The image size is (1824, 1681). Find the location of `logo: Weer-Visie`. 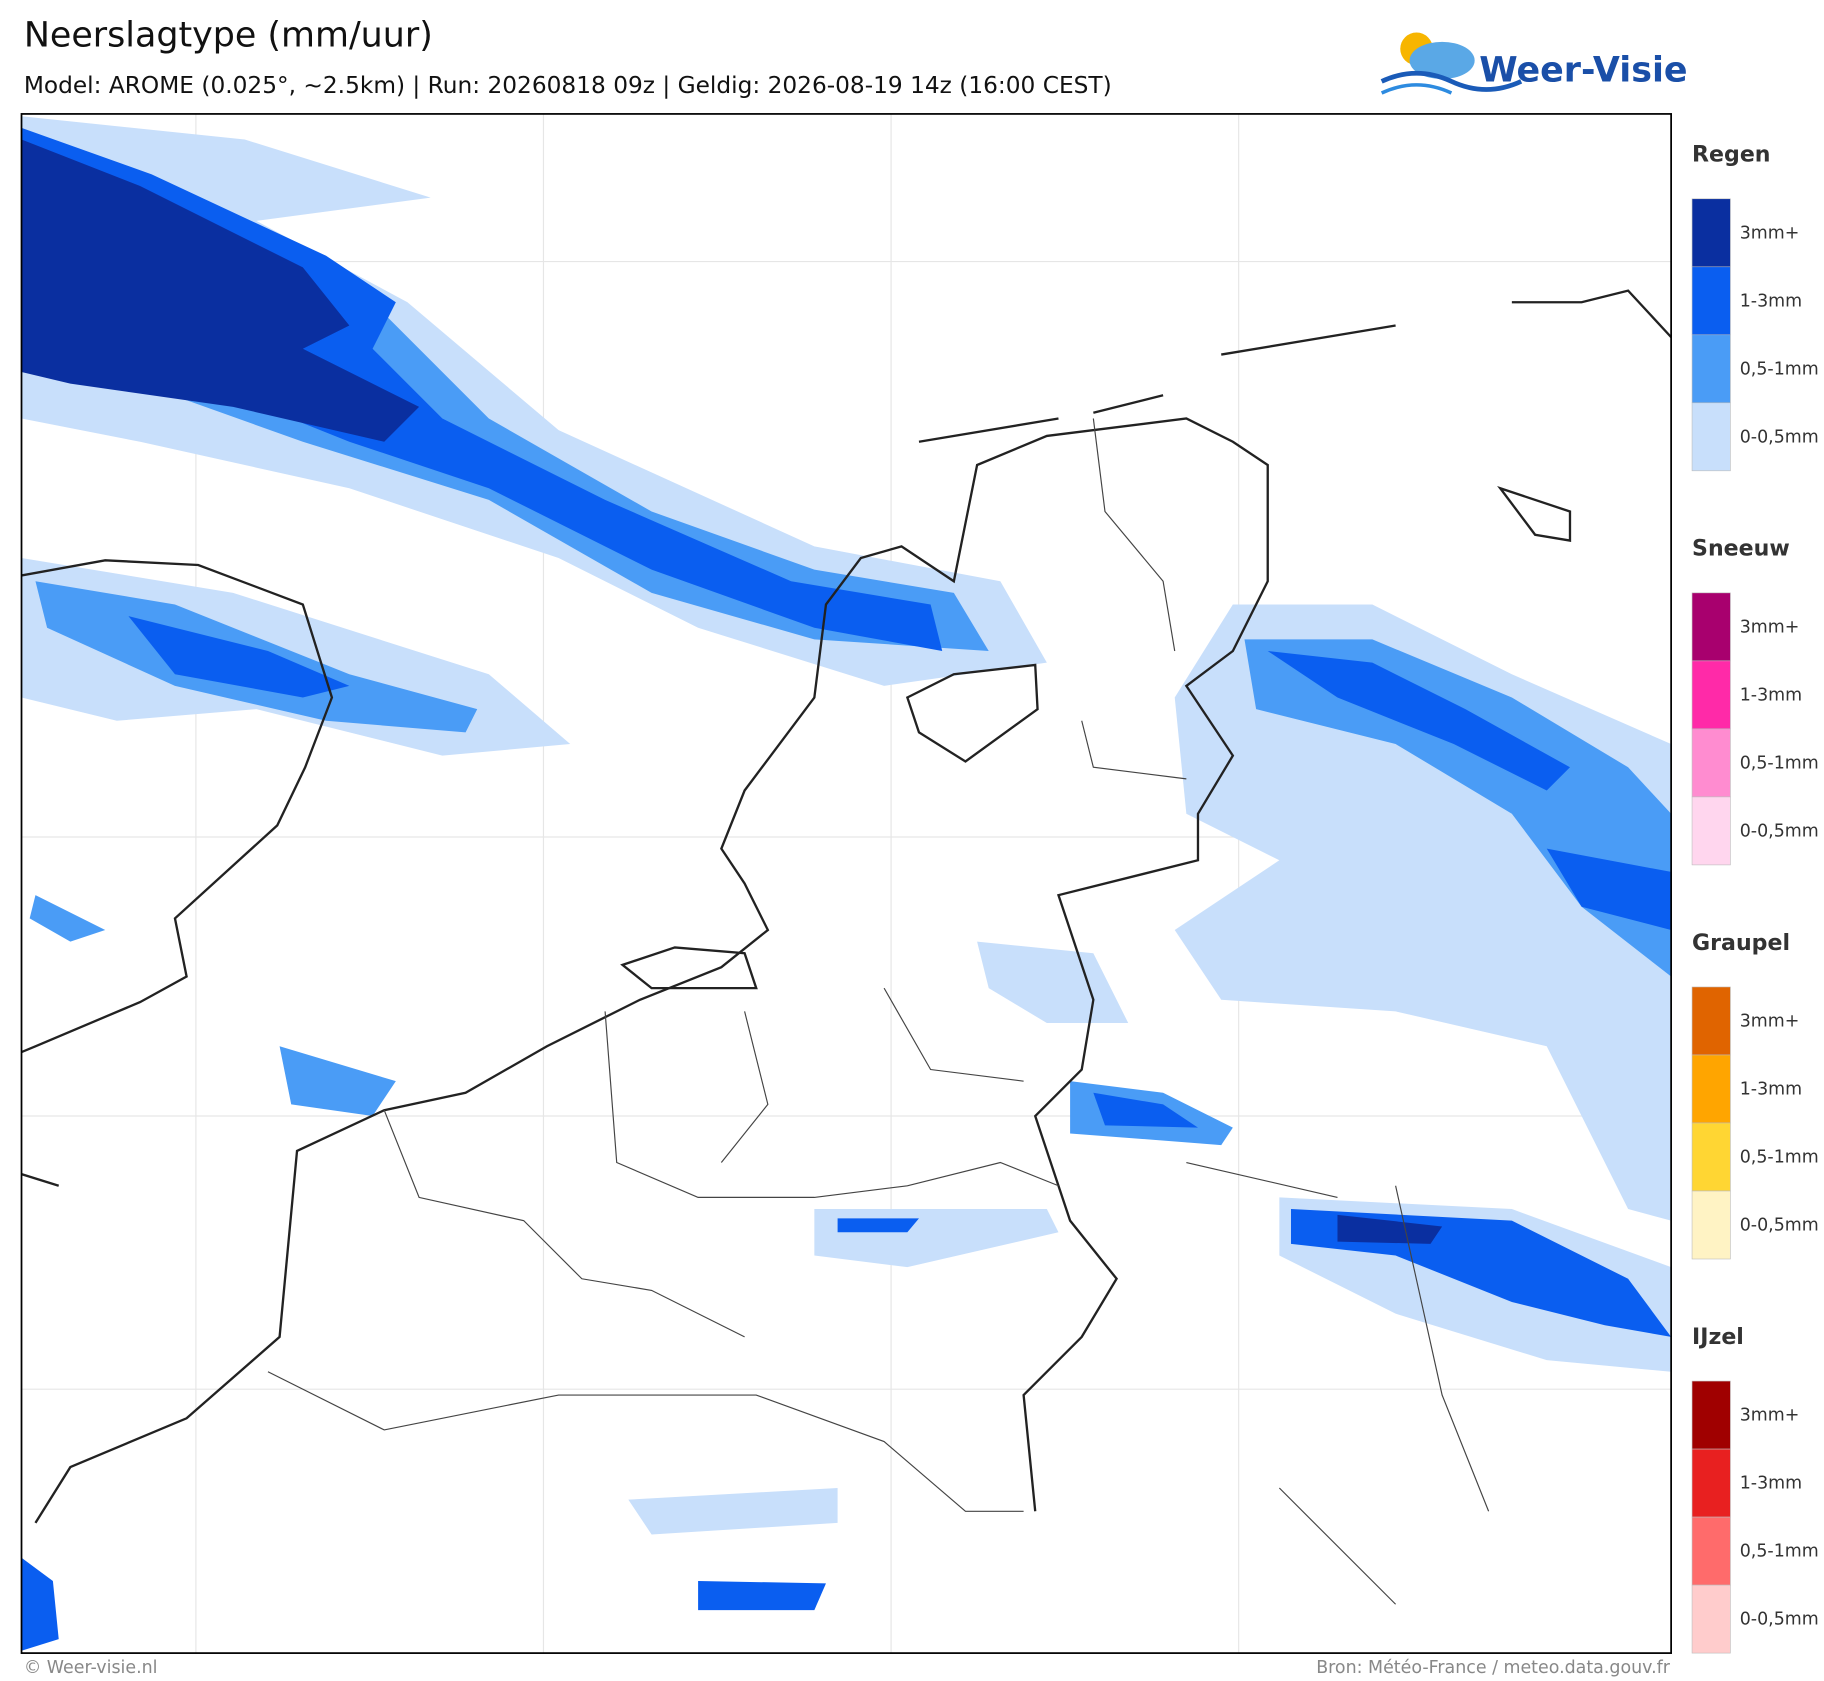

logo: Weer-Visie is located at coordinates (1534, 63).